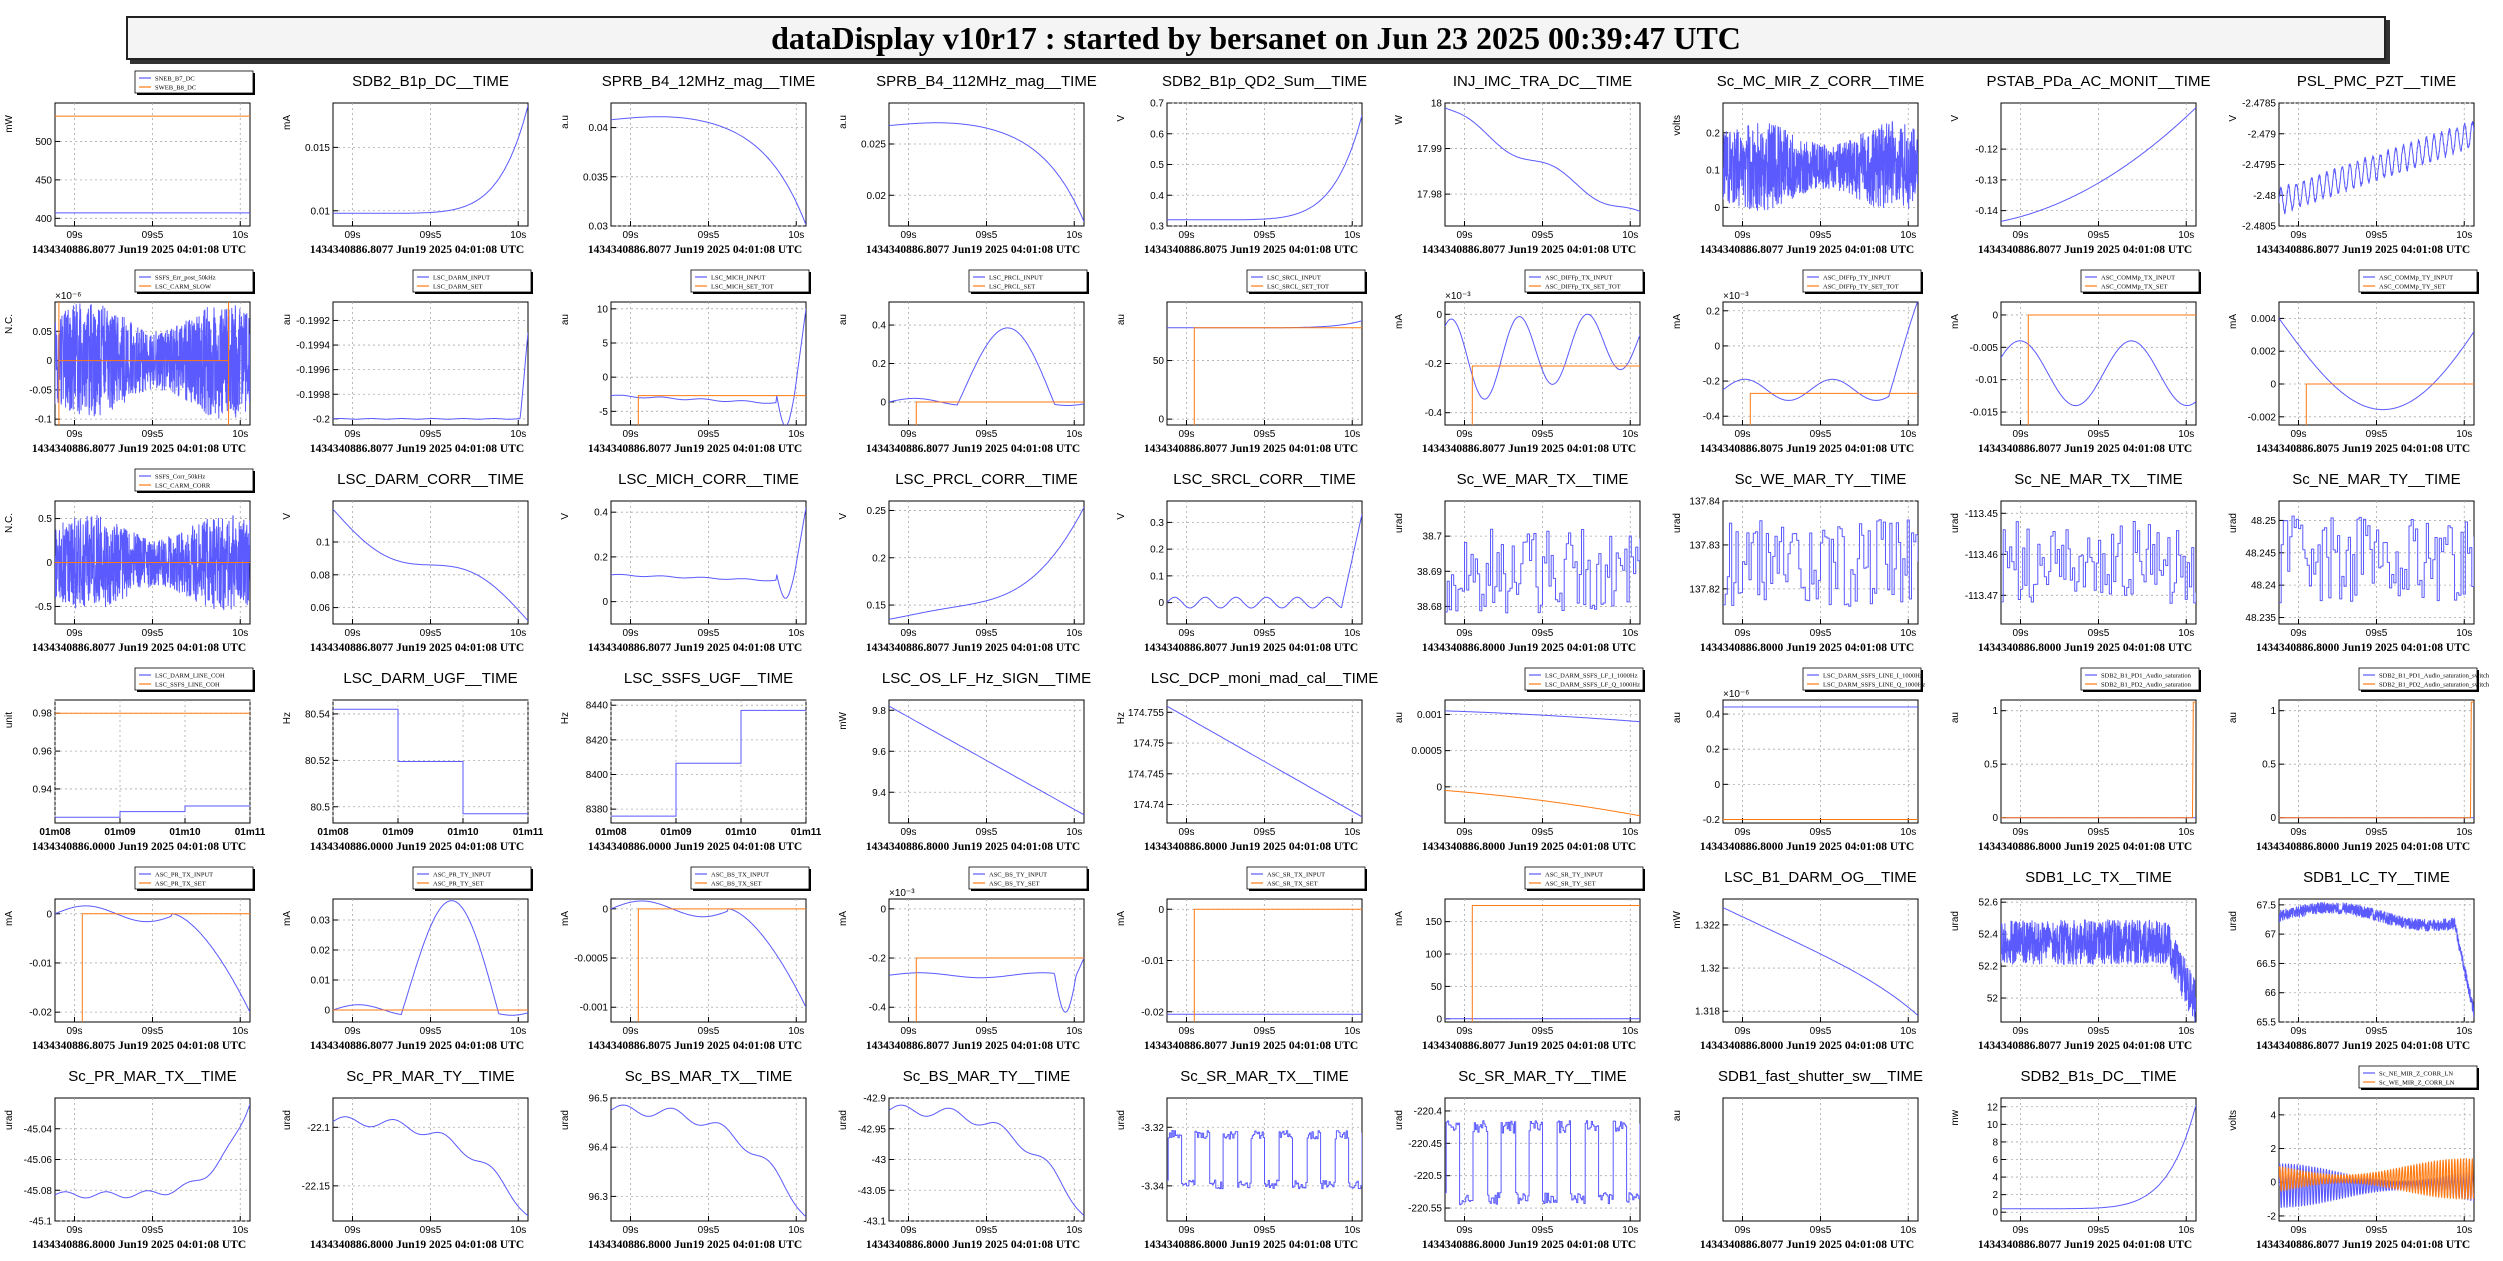 The height and width of the screenshot is (1261, 2503). I want to click on y-tick-label: -45.04, so click(38, 1129).